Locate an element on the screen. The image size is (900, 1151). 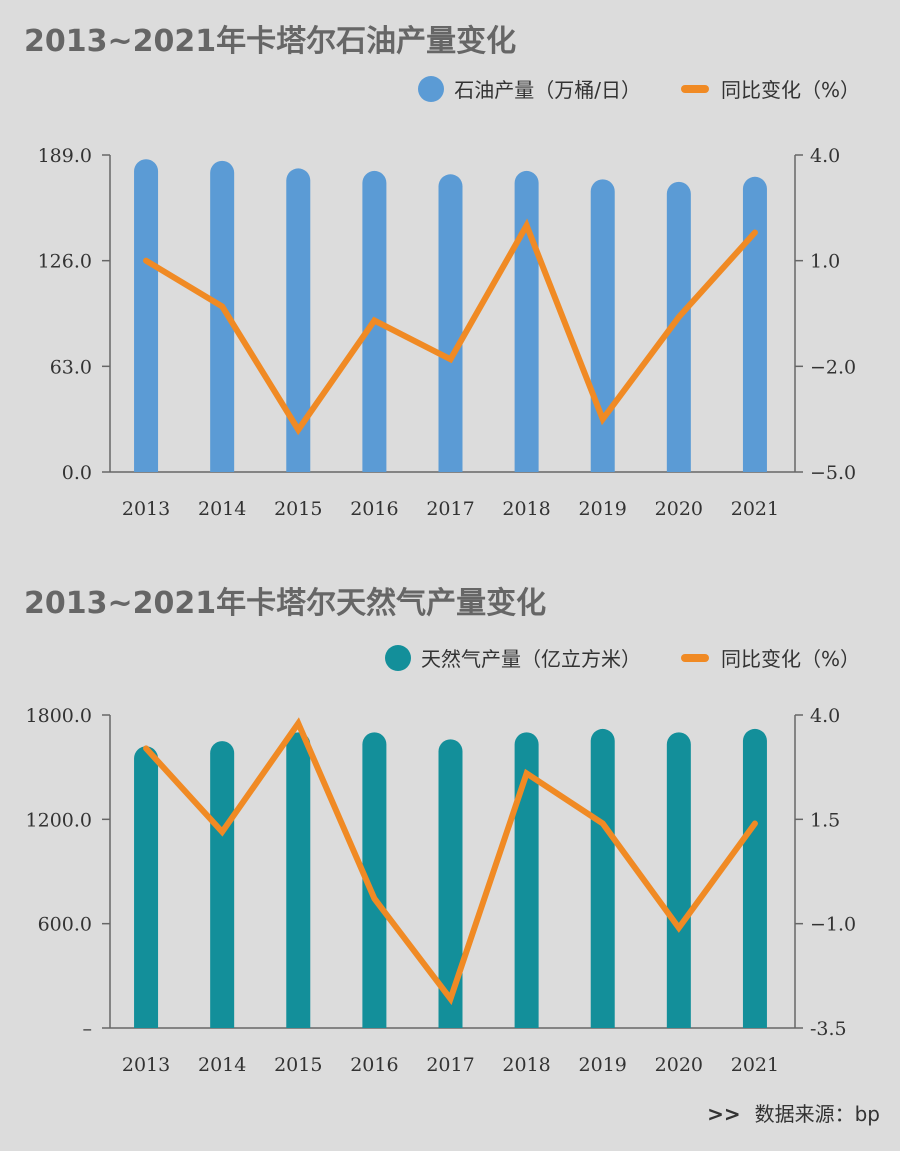
oil-category-label-2021: 2021 is located at coordinates (755, 509).